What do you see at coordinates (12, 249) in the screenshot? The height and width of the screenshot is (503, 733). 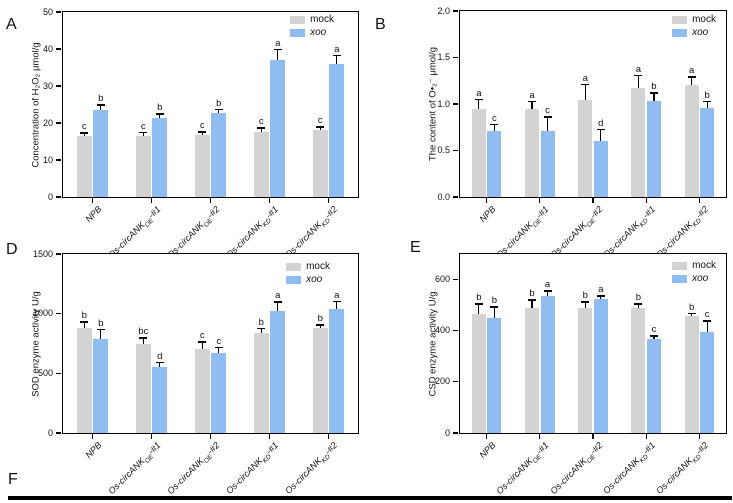 I see `panel-label-d: D` at bounding box center [12, 249].